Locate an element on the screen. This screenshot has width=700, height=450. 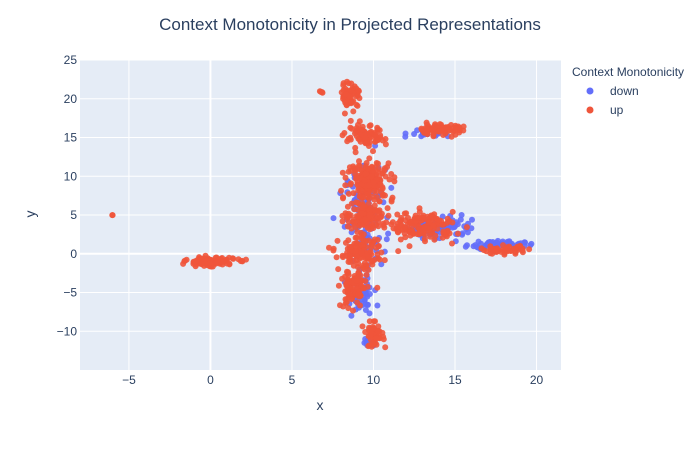
y-tick-label: −5 is located at coordinates (70, 293).